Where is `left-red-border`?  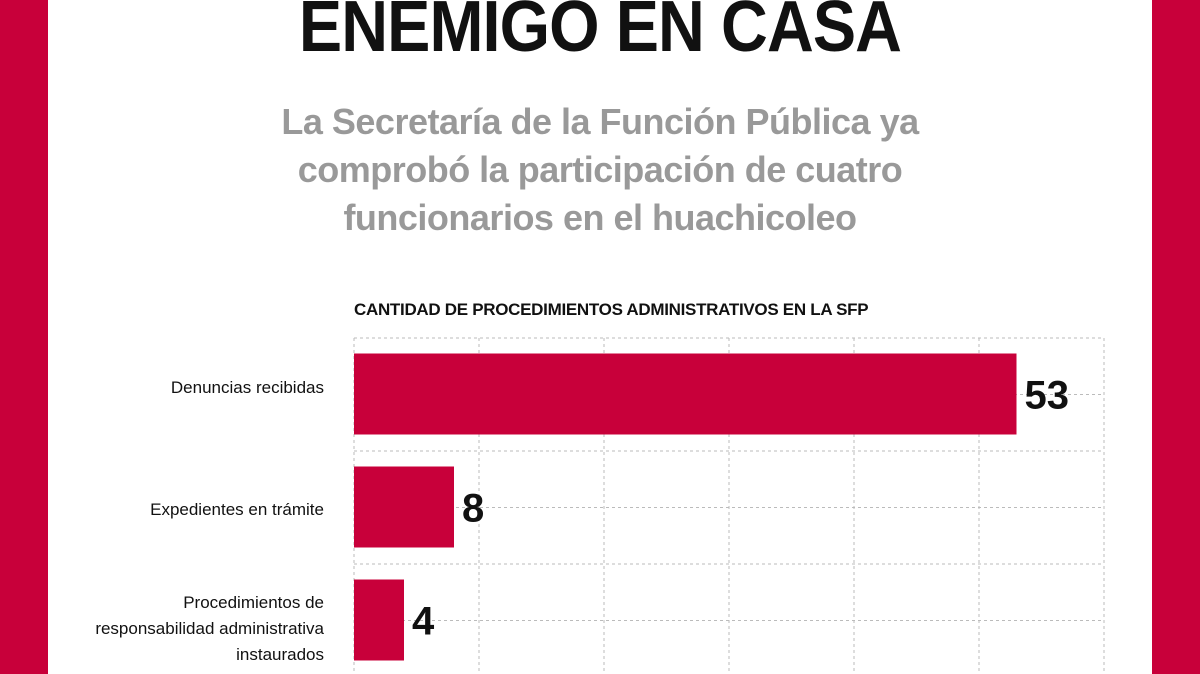 left-red-border is located at coordinates (24, 337).